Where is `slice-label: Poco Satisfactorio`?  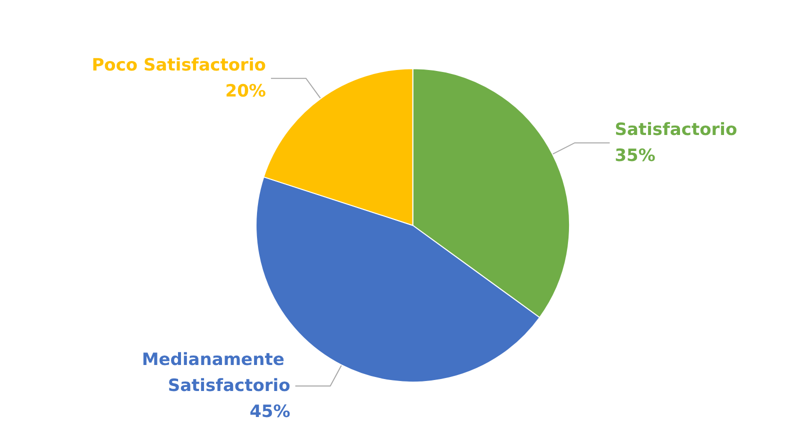 slice-label: Poco Satisfactorio is located at coordinates (179, 65).